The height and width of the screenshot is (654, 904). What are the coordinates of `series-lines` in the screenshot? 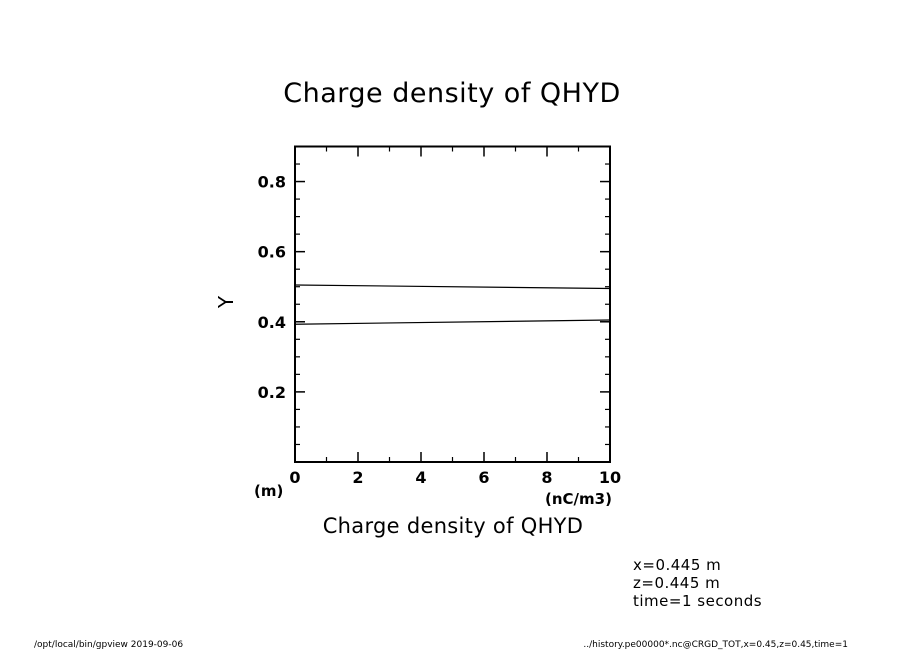 It's located at (452, 304).